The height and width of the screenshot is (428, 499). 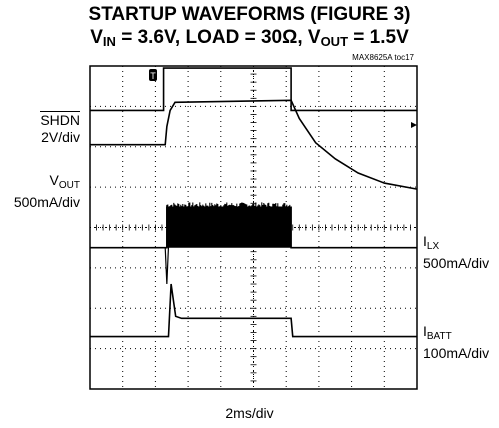 What do you see at coordinates (425, 241) in the screenshot?
I see `ilx-main: I` at bounding box center [425, 241].